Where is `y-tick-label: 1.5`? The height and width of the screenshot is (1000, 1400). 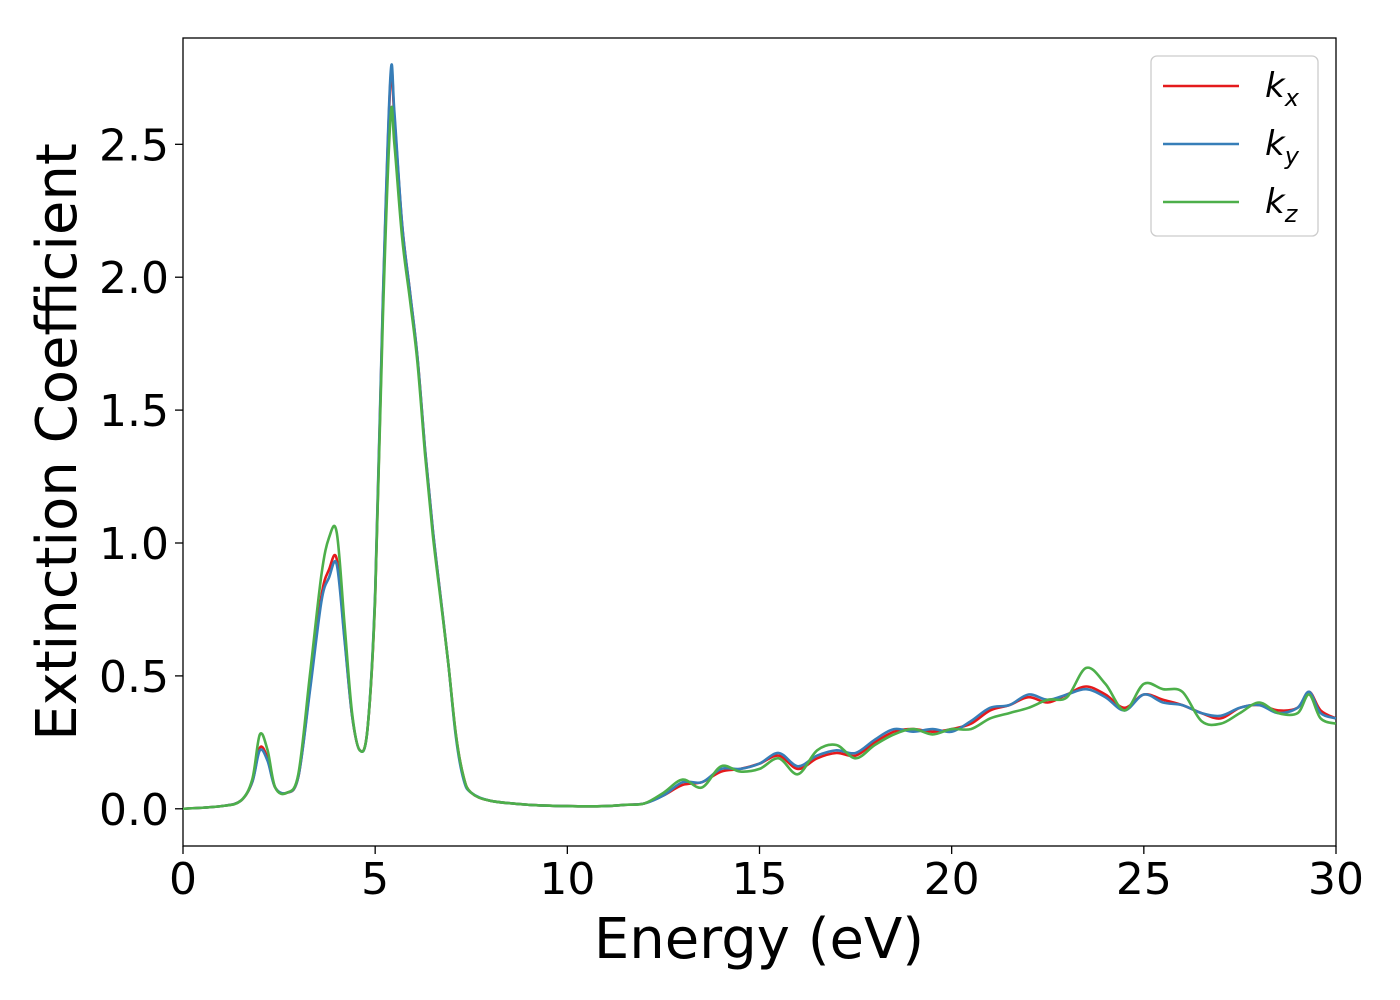
y-tick-label: 1.5 is located at coordinates (134, 411).